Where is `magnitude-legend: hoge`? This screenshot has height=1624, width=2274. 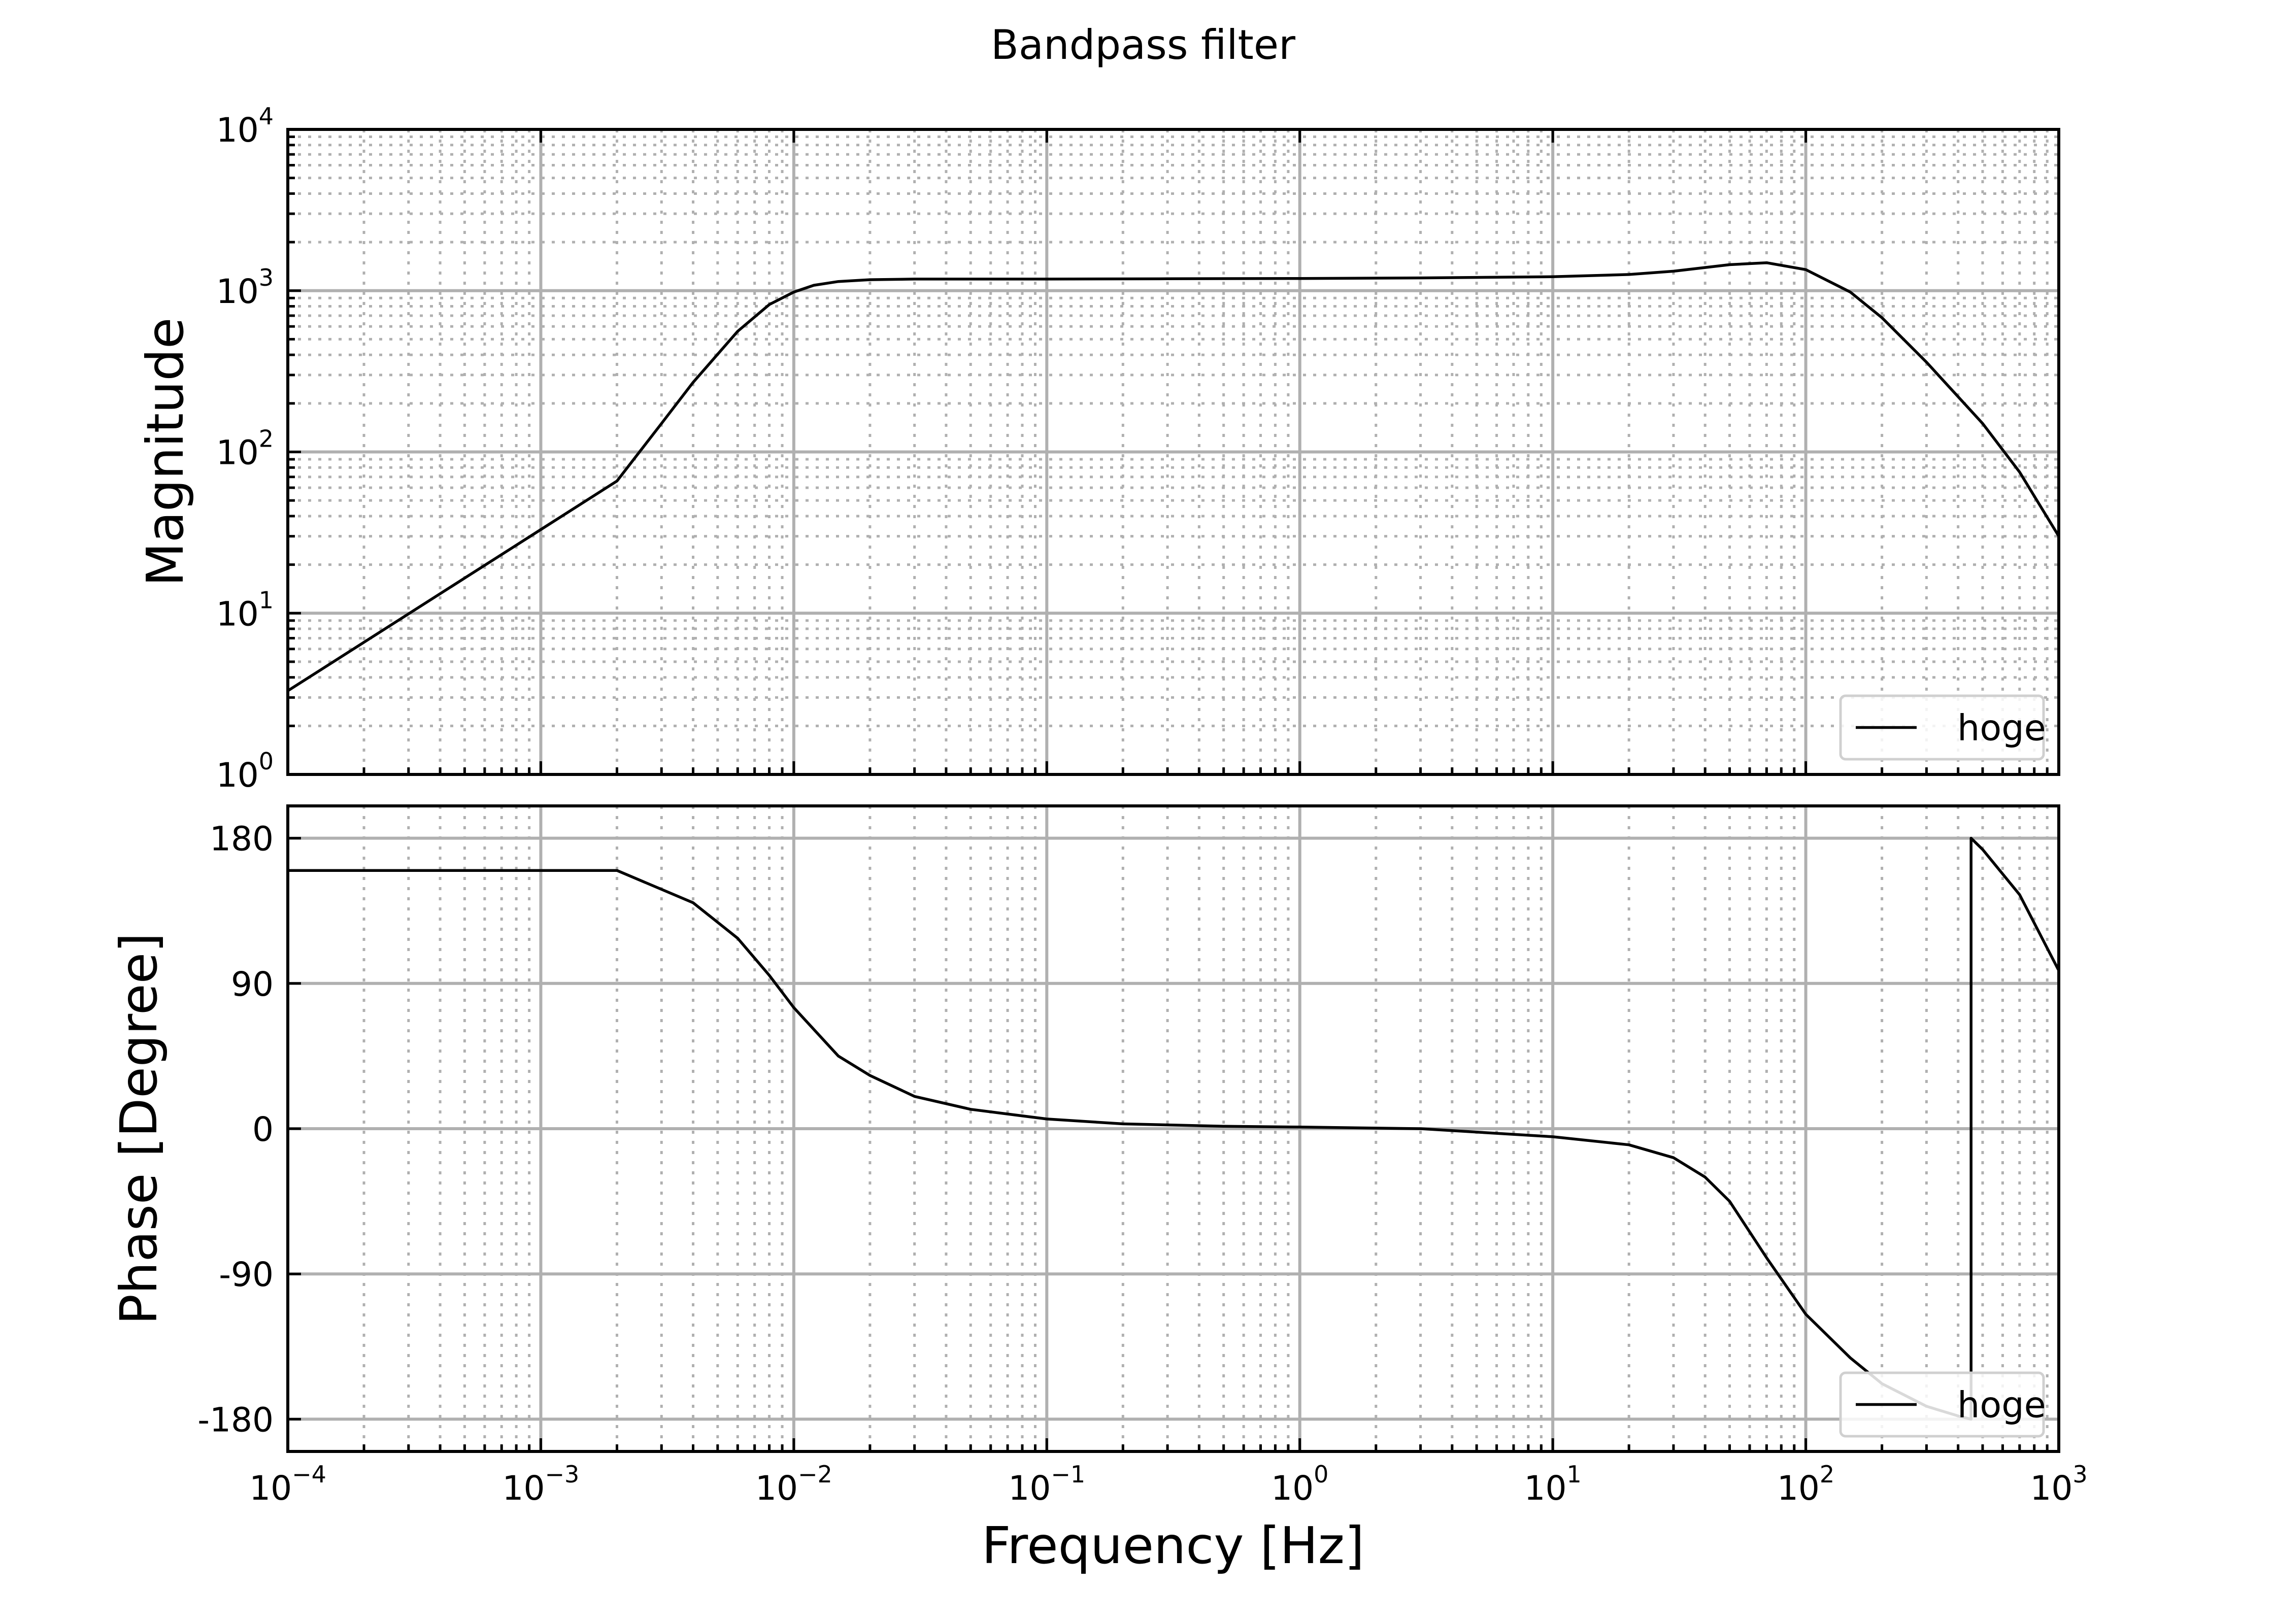 magnitude-legend: hoge is located at coordinates (1942, 727).